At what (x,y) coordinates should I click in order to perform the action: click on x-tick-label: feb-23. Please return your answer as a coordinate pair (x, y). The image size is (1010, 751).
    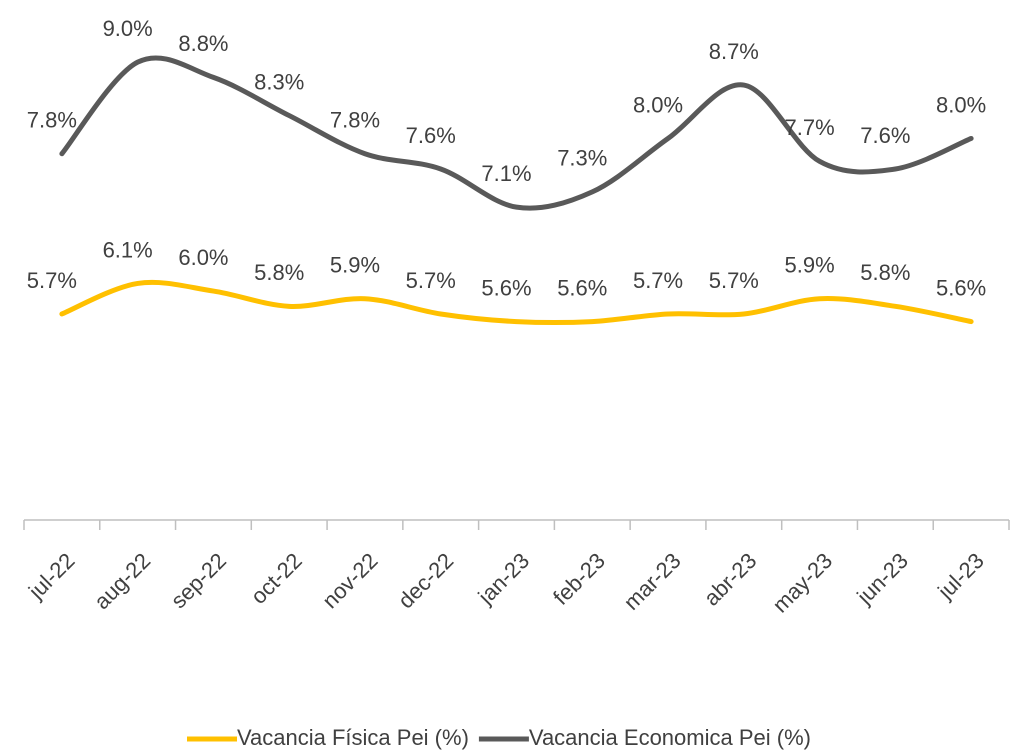
    Looking at the image, I should click on (579, 579).